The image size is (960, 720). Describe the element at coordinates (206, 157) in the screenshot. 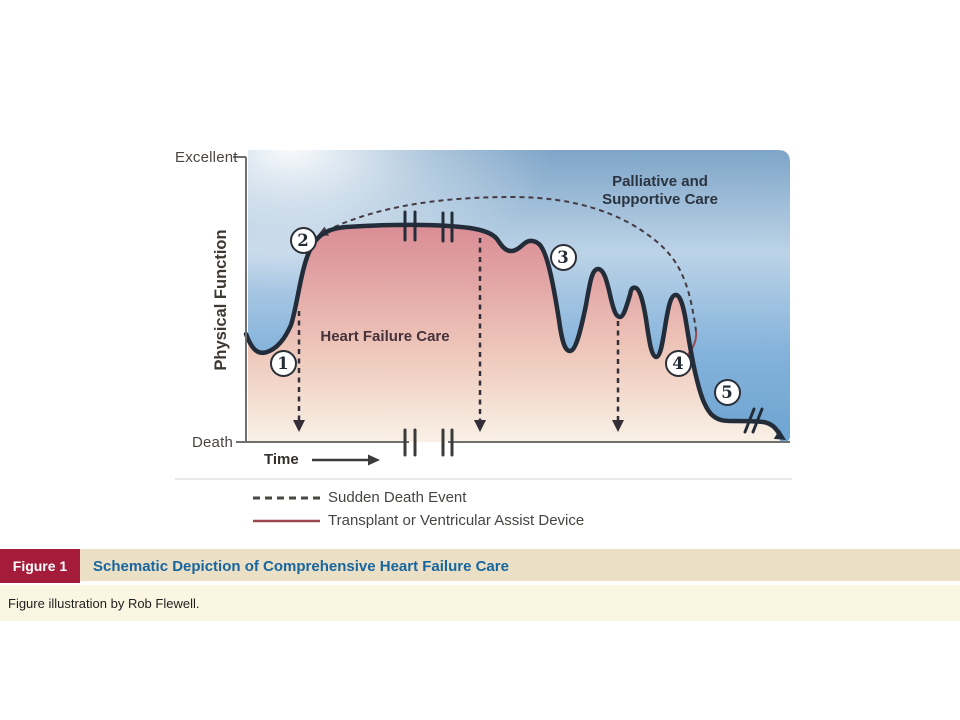

I see `y-axis-top-label: Excellent` at that location.